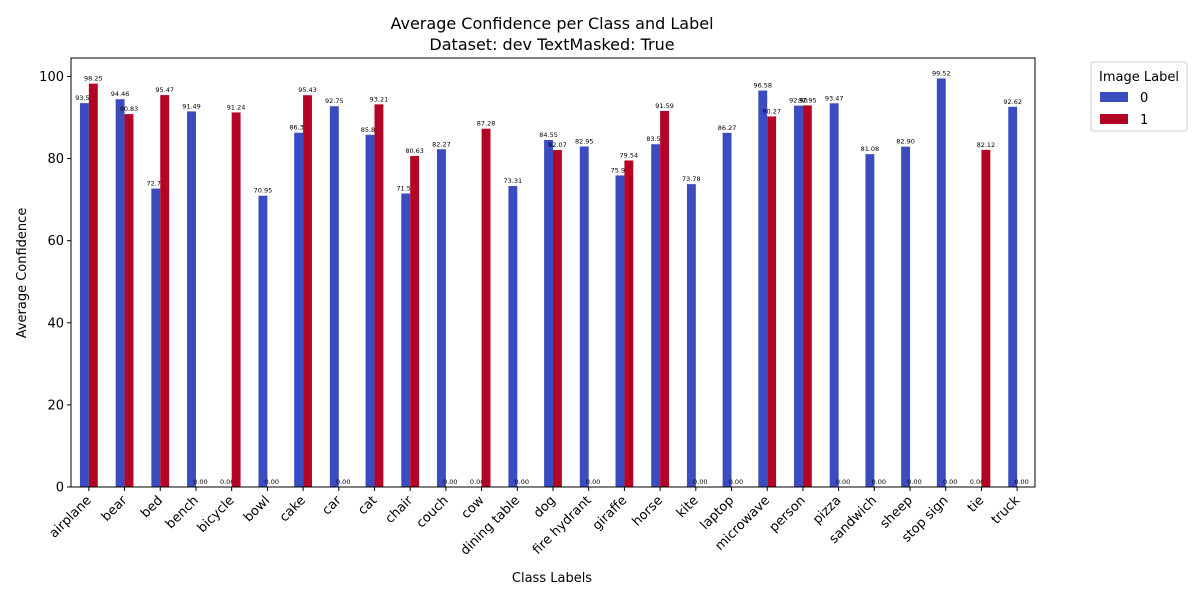 The height and width of the screenshot is (604, 1200). I want to click on bar-value-label: 93.47, so click(834, 98).